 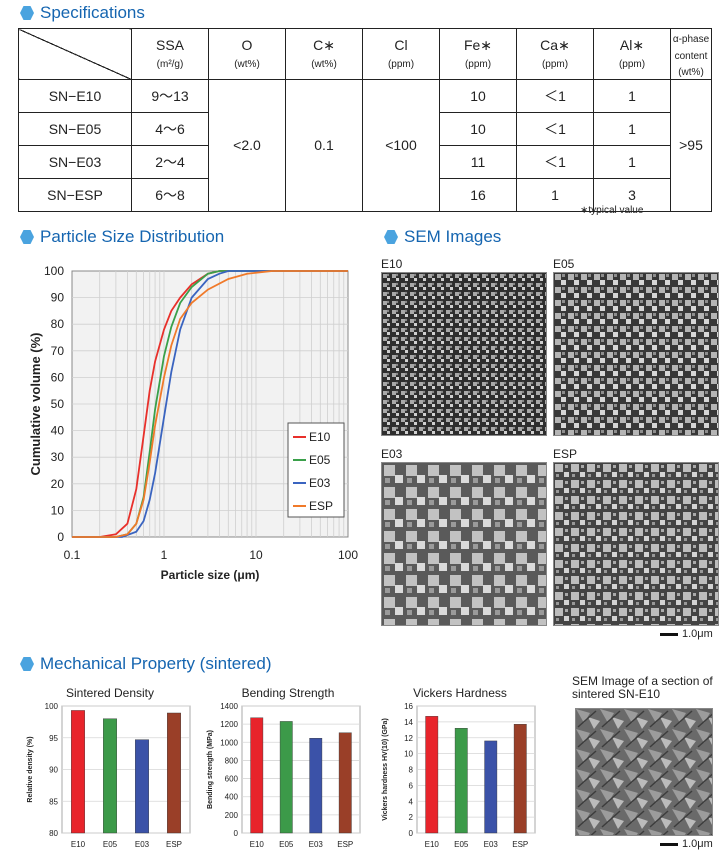 What do you see at coordinates (210, 575) in the screenshot?
I see `x-axis-label: Particle size (μm)` at bounding box center [210, 575].